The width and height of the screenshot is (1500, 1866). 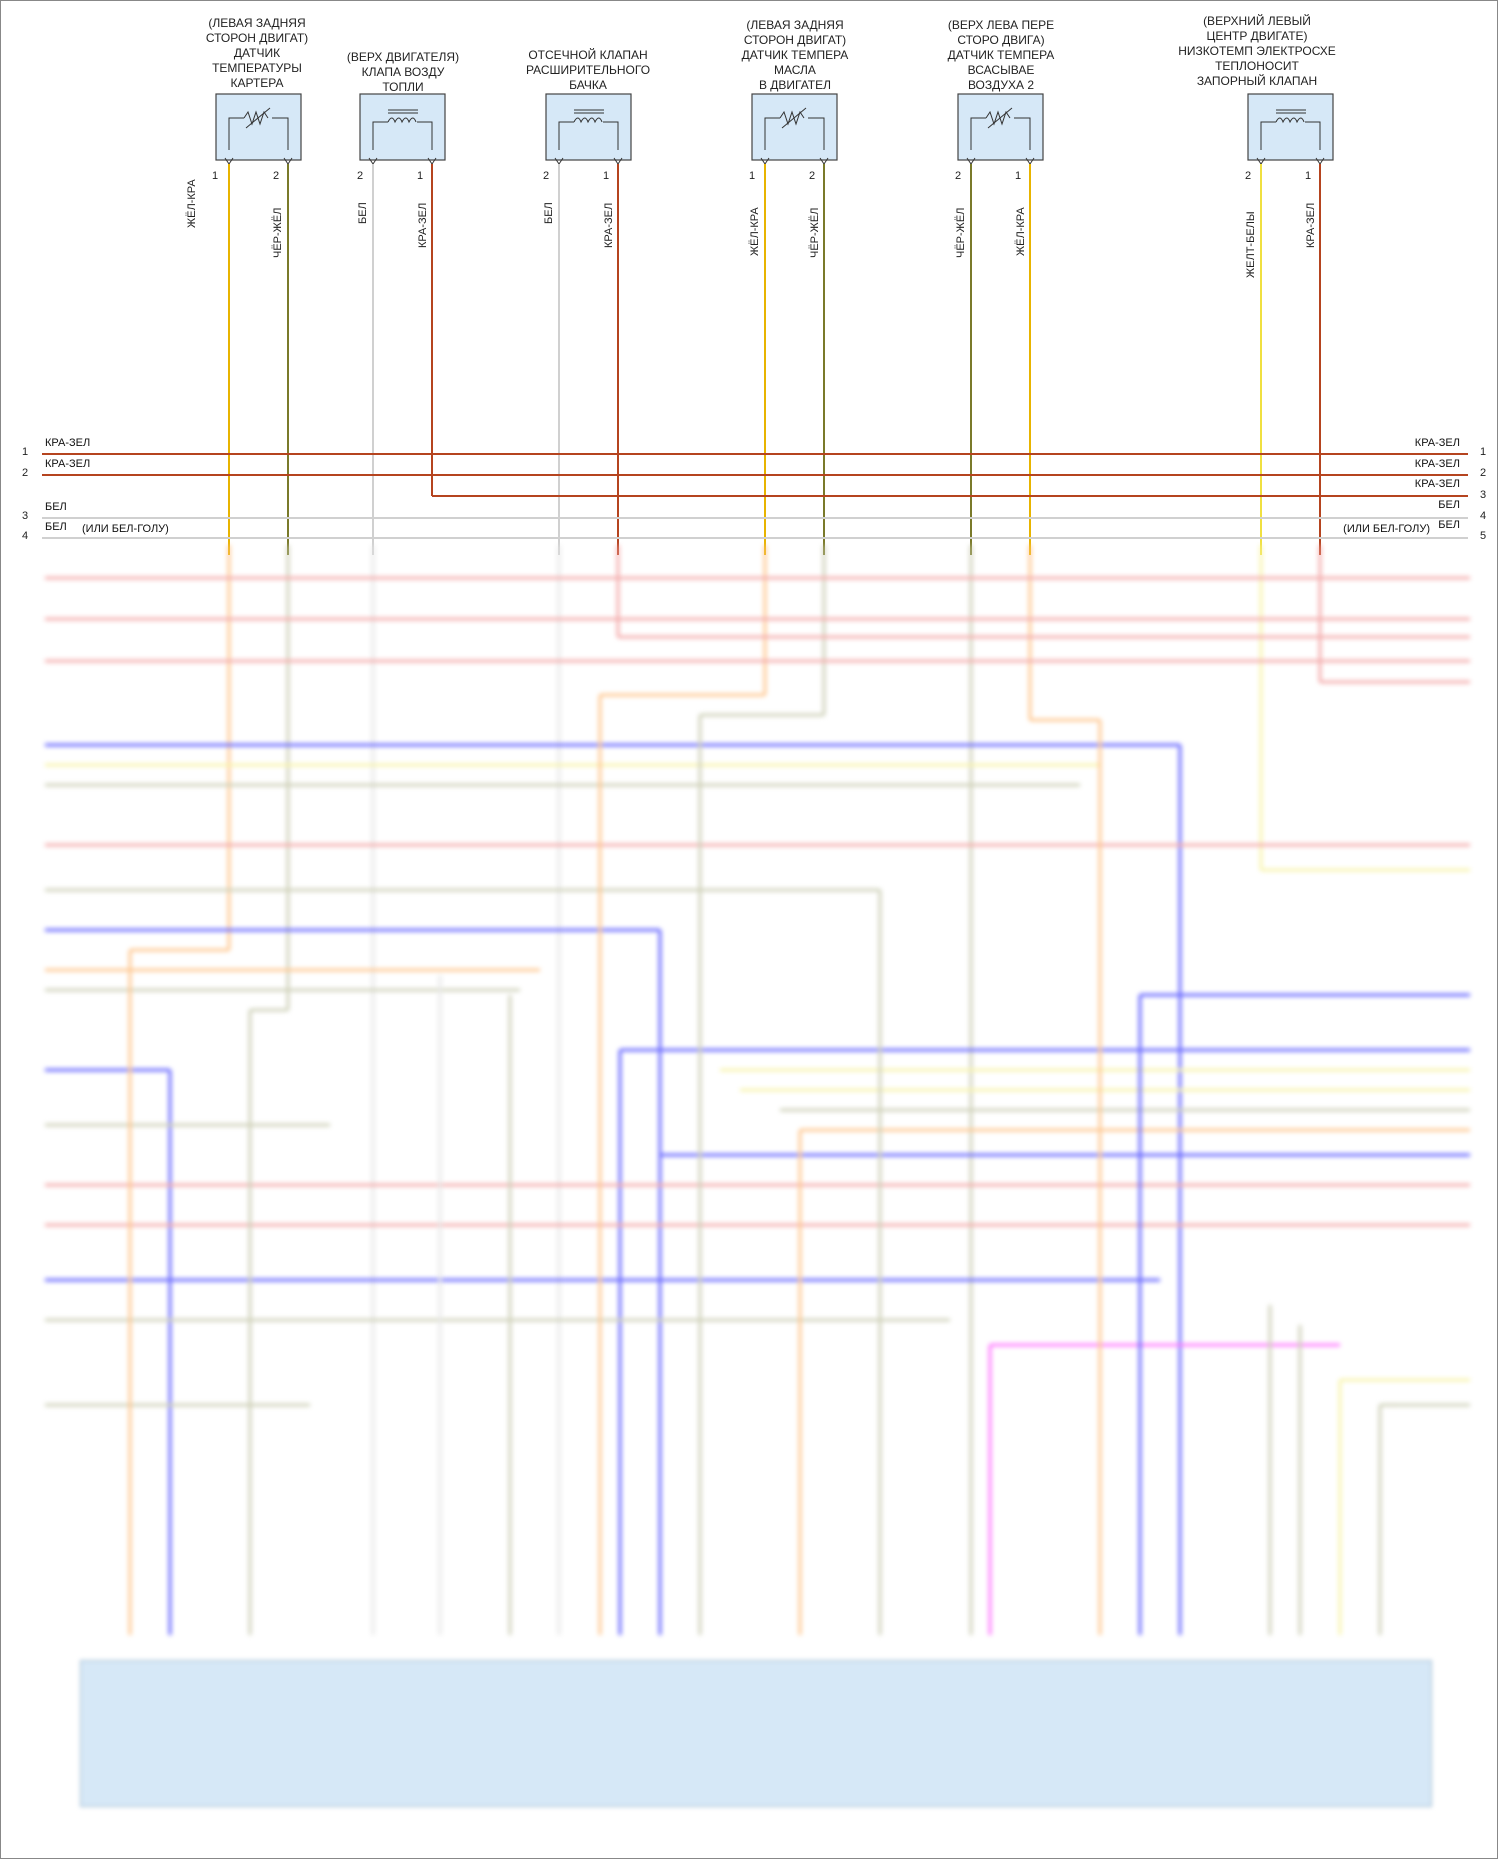 I want to click on valve-low-temp-coolant, so click(x=1290, y=127).